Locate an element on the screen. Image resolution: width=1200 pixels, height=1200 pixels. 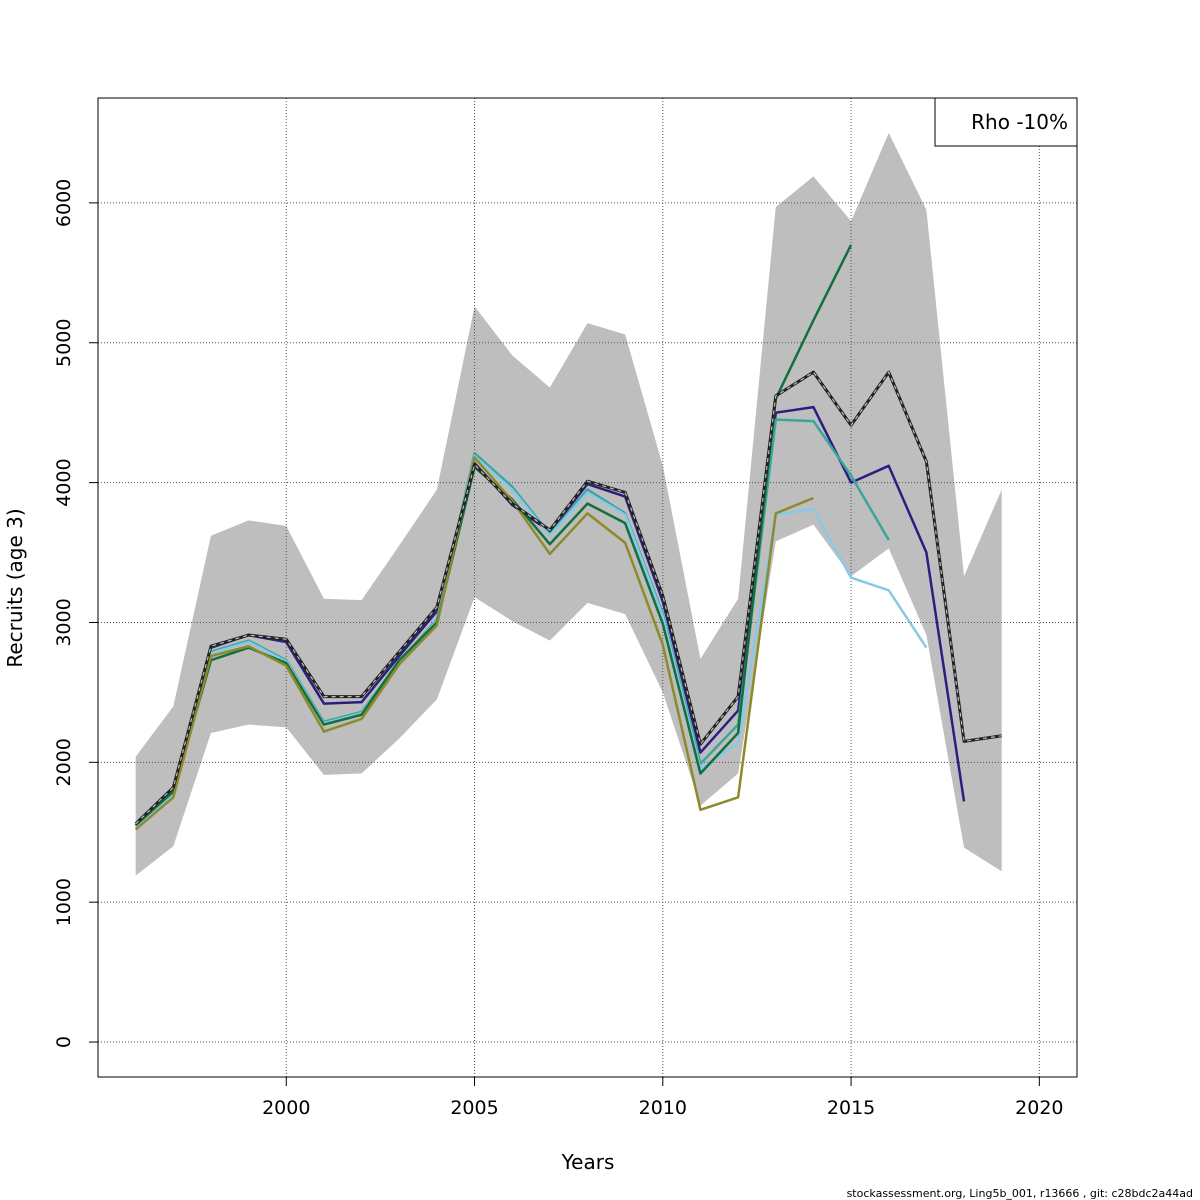
x-tick-label: 2020 is located at coordinates (1039, 1108).